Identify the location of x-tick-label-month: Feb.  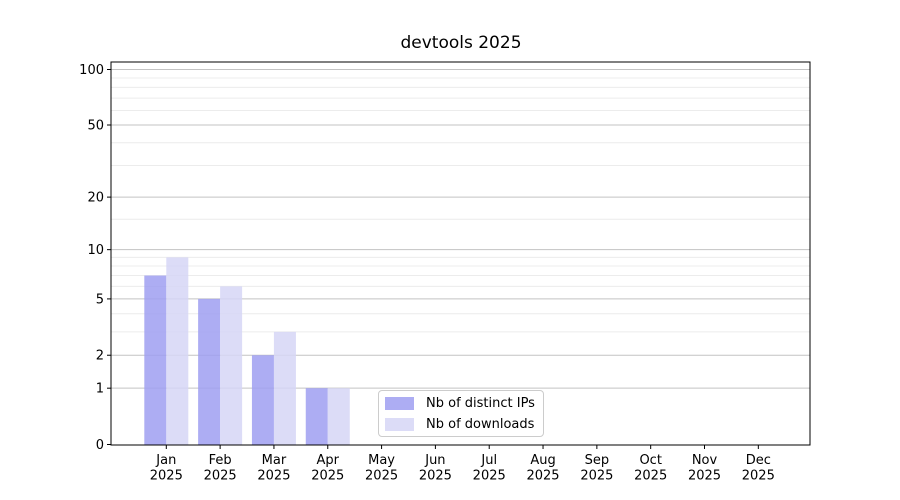
(220, 460).